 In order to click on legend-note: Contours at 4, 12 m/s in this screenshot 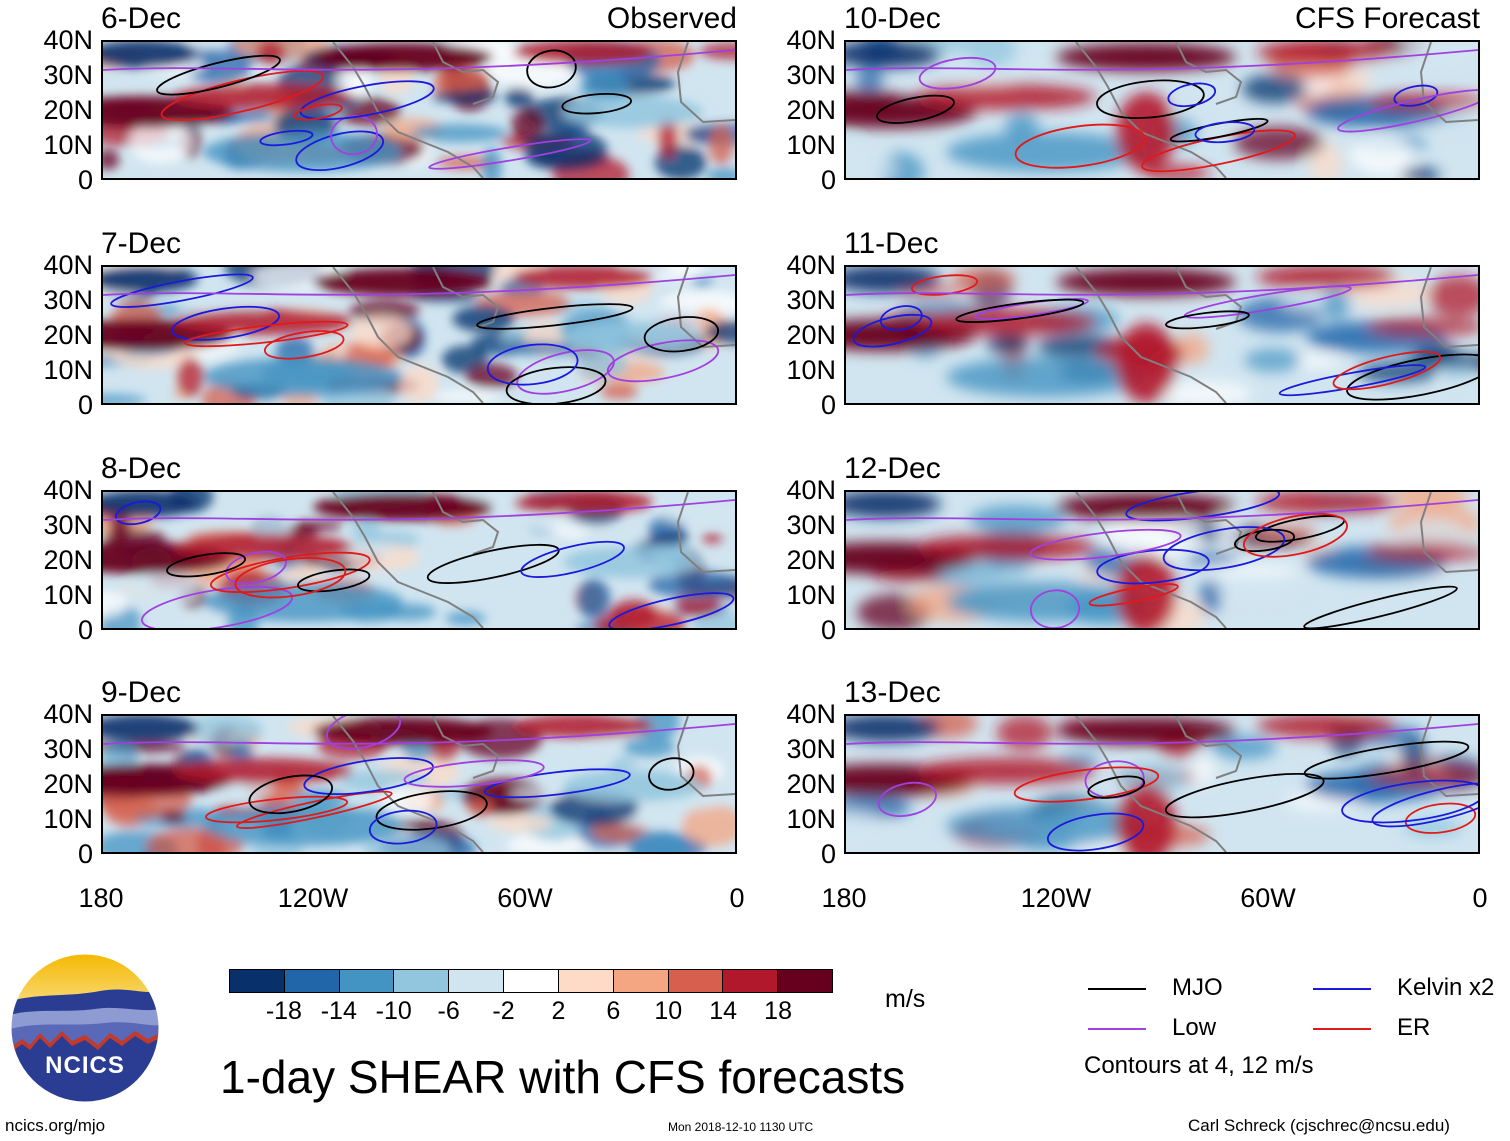, I will do `click(1199, 1065)`.